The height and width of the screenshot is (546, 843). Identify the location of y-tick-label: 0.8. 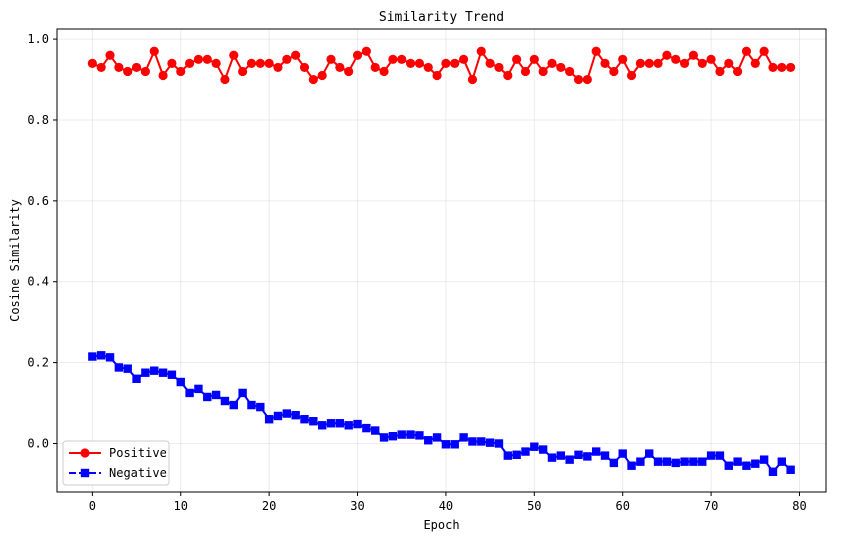
(38, 120).